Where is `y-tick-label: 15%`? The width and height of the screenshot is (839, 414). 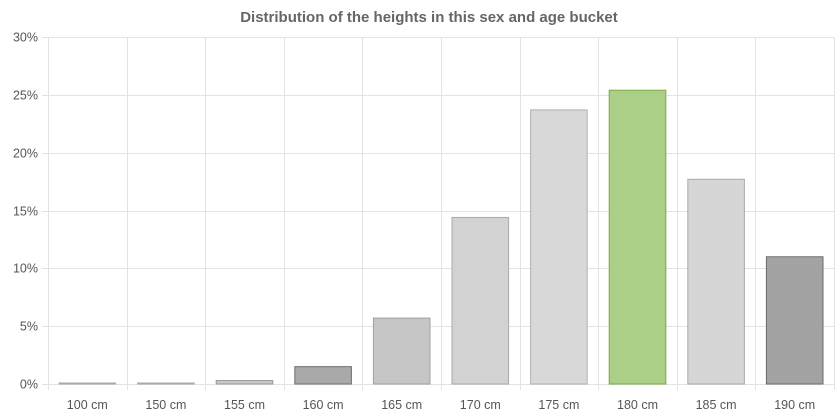 y-tick-label: 15% is located at coordinates (25, 212).